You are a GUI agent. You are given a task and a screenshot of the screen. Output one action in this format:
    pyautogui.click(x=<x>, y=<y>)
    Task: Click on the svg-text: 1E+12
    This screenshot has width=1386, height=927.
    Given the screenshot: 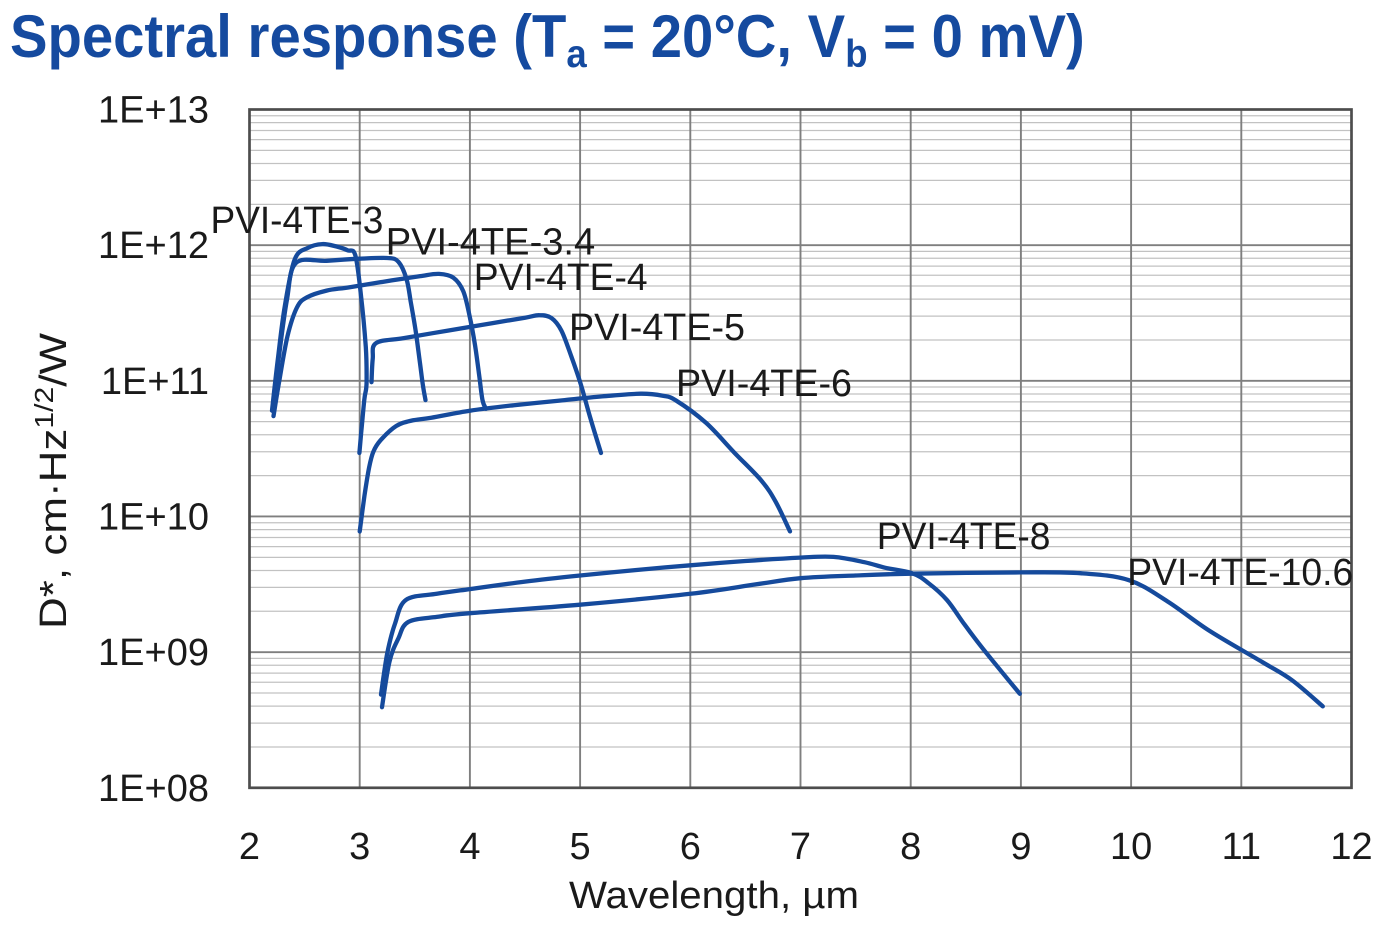 What is the action you would take?
    pyautogui.click(x=153, y=246)
    